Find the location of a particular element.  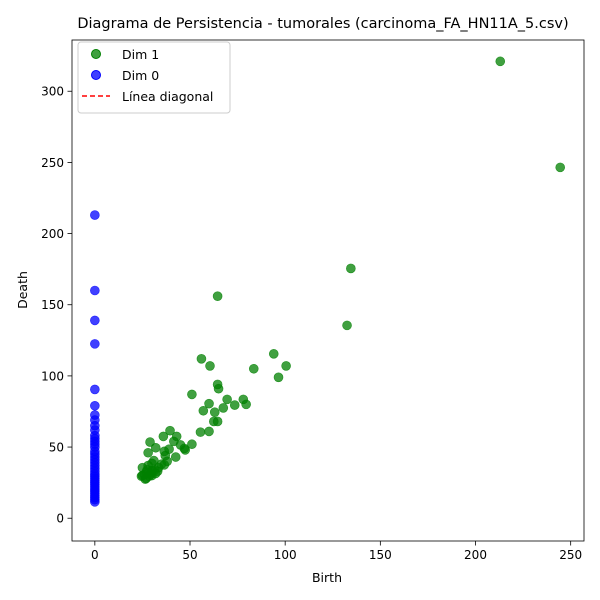

x-tick-label: 100 is located at coordinates (285, 555).